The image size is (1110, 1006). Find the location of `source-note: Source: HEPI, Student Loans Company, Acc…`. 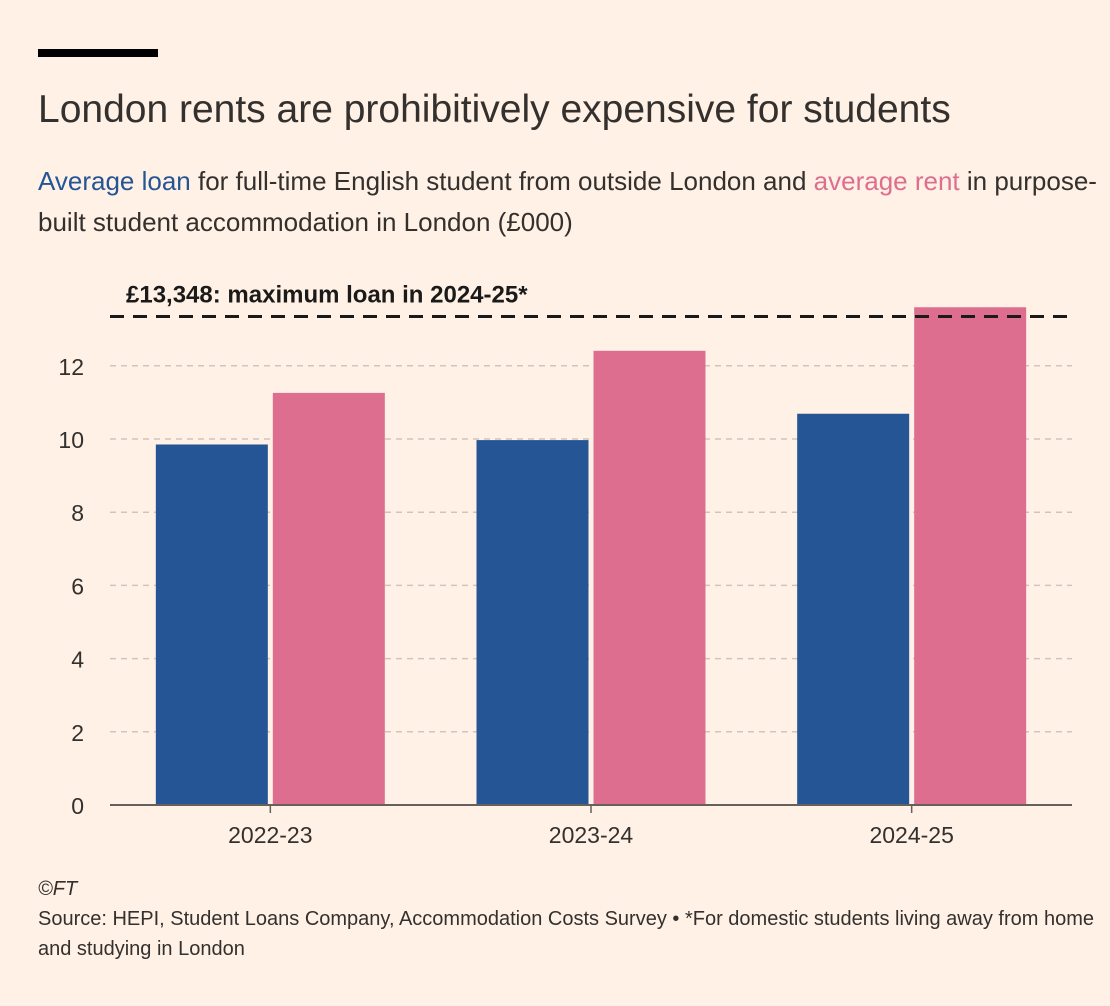

source-note: Source: HEPI, Student Loans Company, Acc… is located at coordinates (566, 934).